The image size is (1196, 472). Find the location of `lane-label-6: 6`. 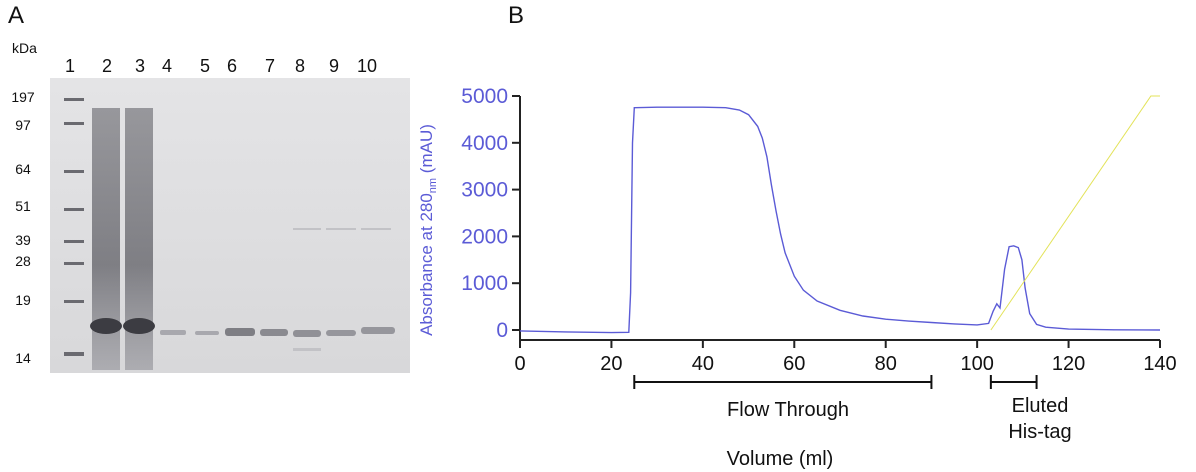

lane-label-6: 6 is located at coordinates (231, 66).